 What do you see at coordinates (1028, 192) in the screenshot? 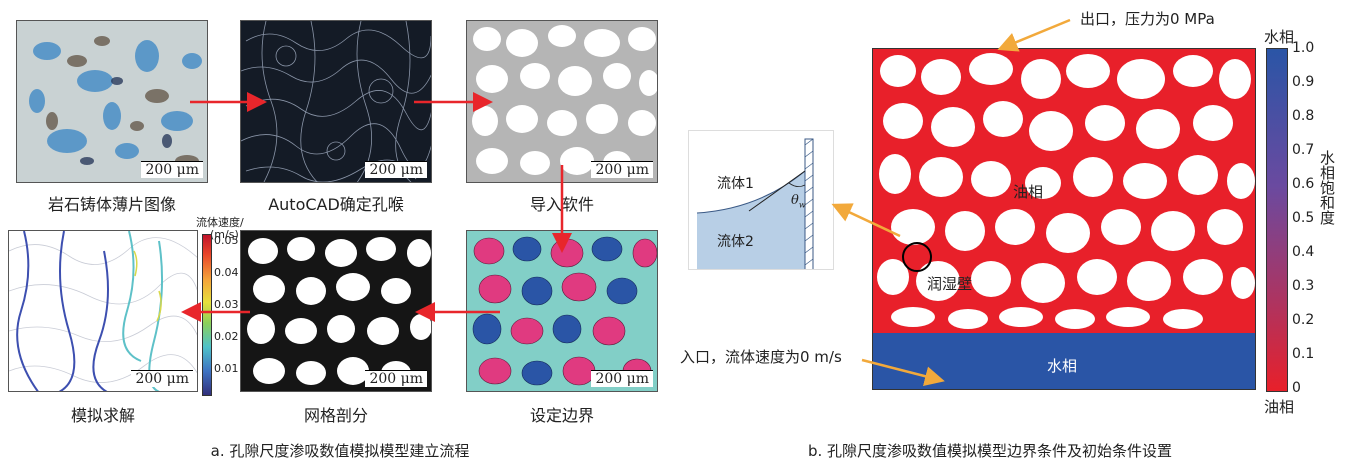
I see `oil-phase-label: 油相` at bounding box center [1028, 192].